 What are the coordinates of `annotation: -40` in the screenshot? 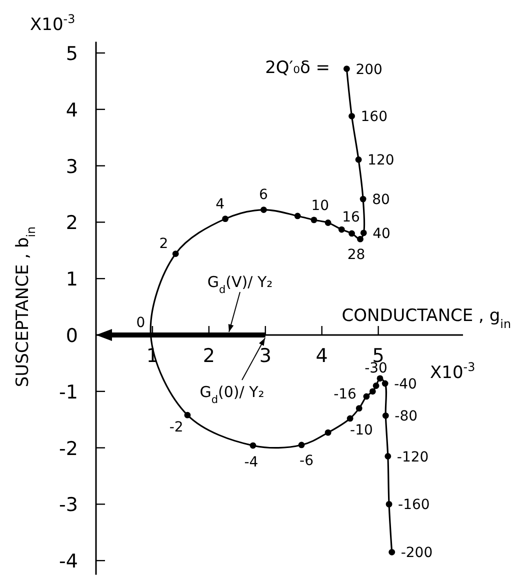 It's located at (405, 384).